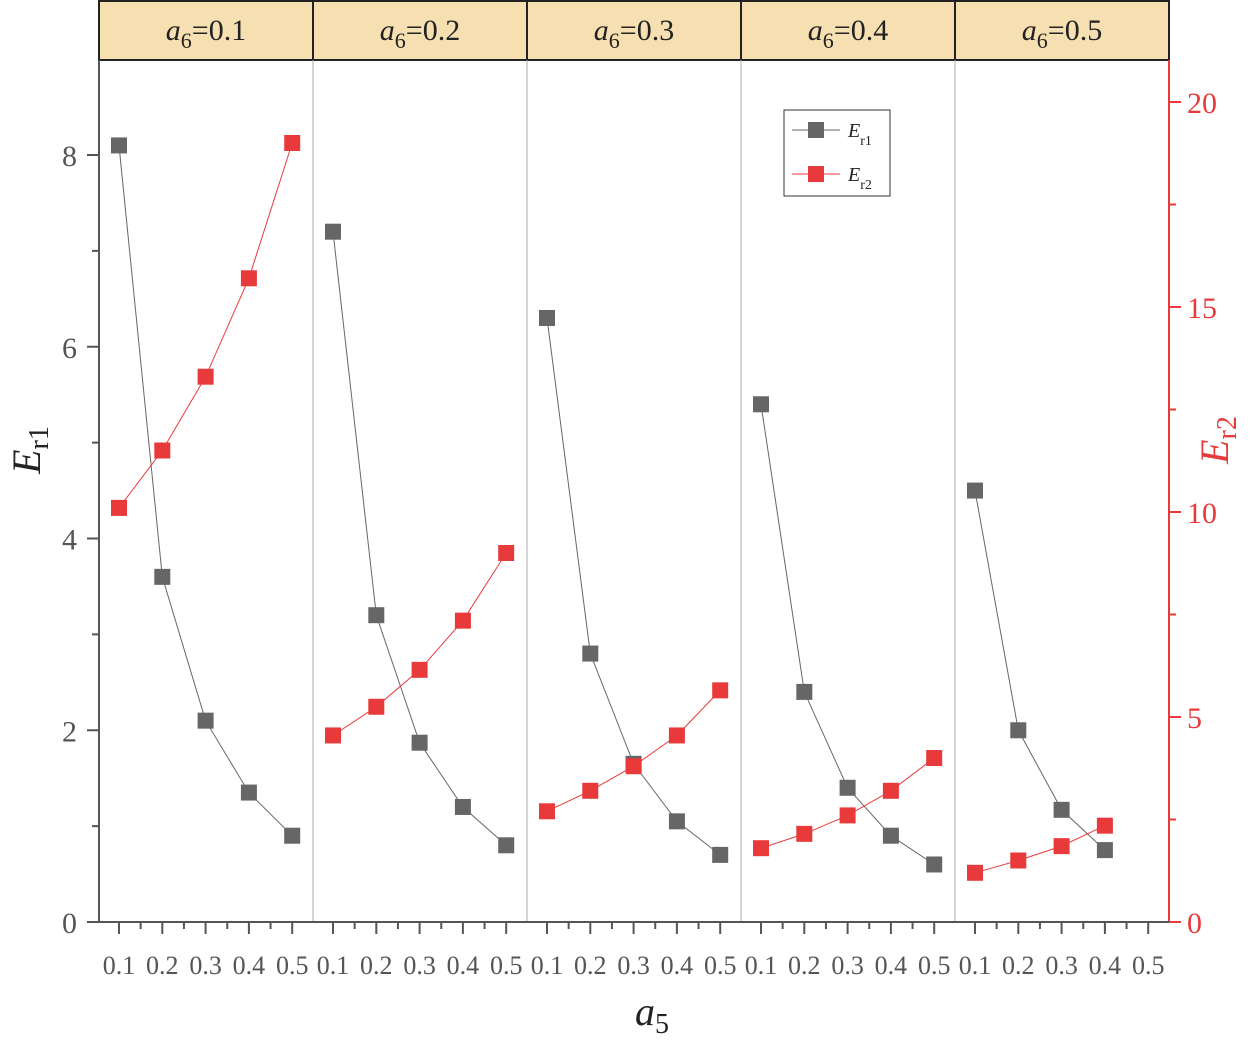  I want to click on panel-title-1-sub: 6, so click(186, 40).